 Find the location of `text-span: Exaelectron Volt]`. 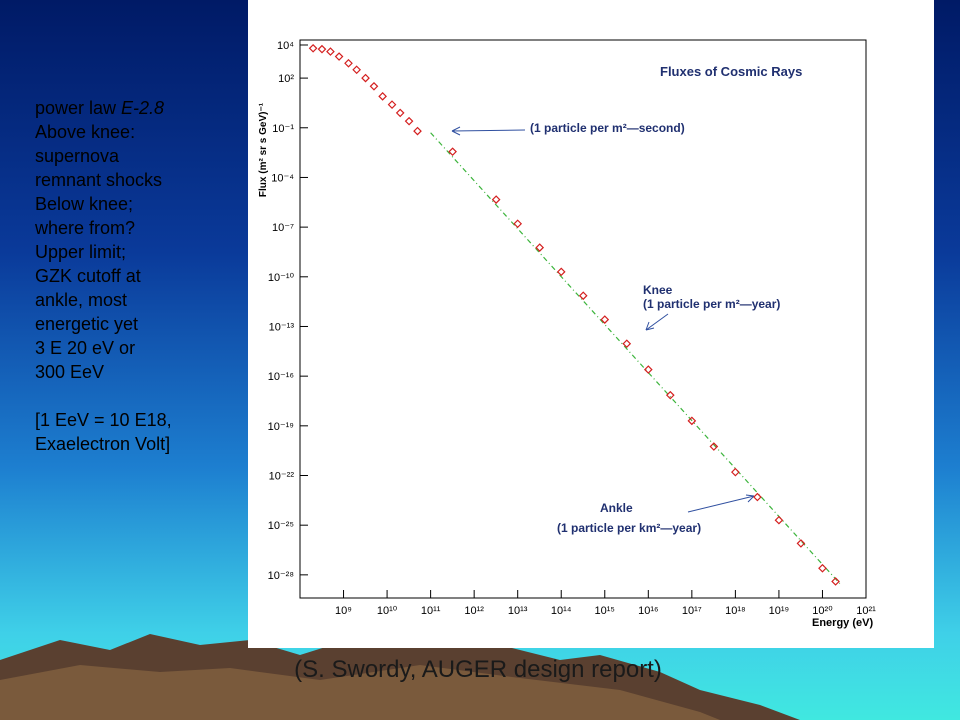

text-span: Exaelectron Volt] is located at coordinates (103, 444).